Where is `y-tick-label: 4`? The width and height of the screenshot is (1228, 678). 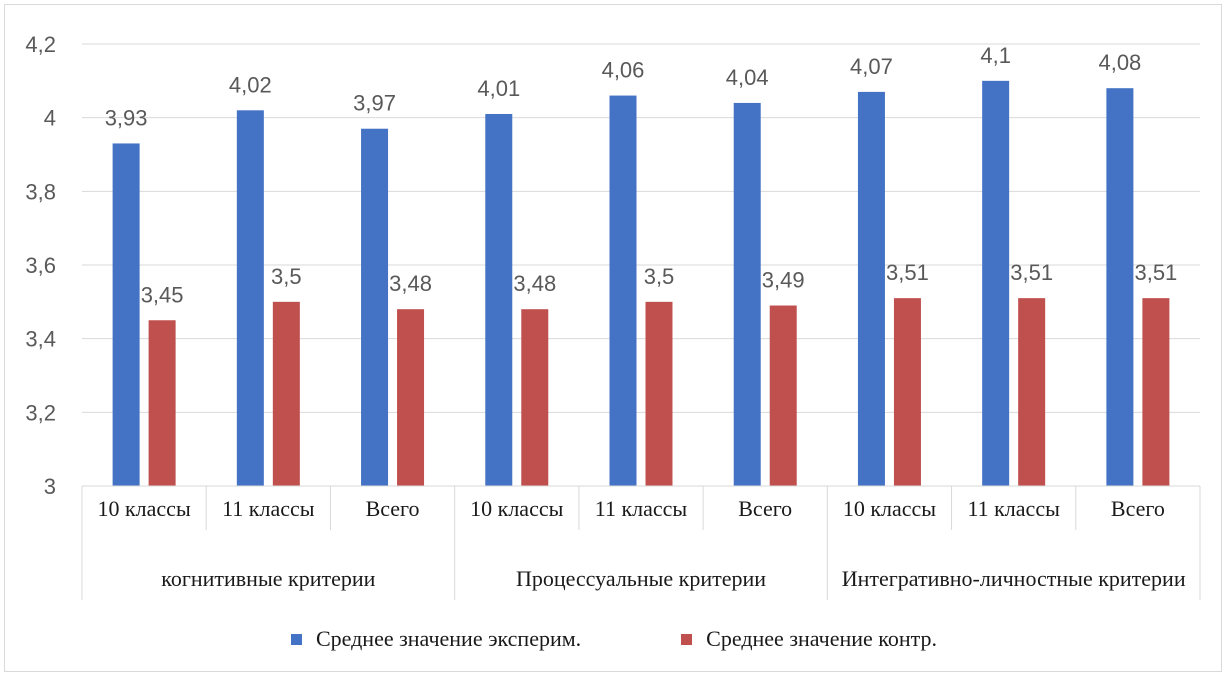
y-tick-label: 4 is located at coordinates (50, 118).